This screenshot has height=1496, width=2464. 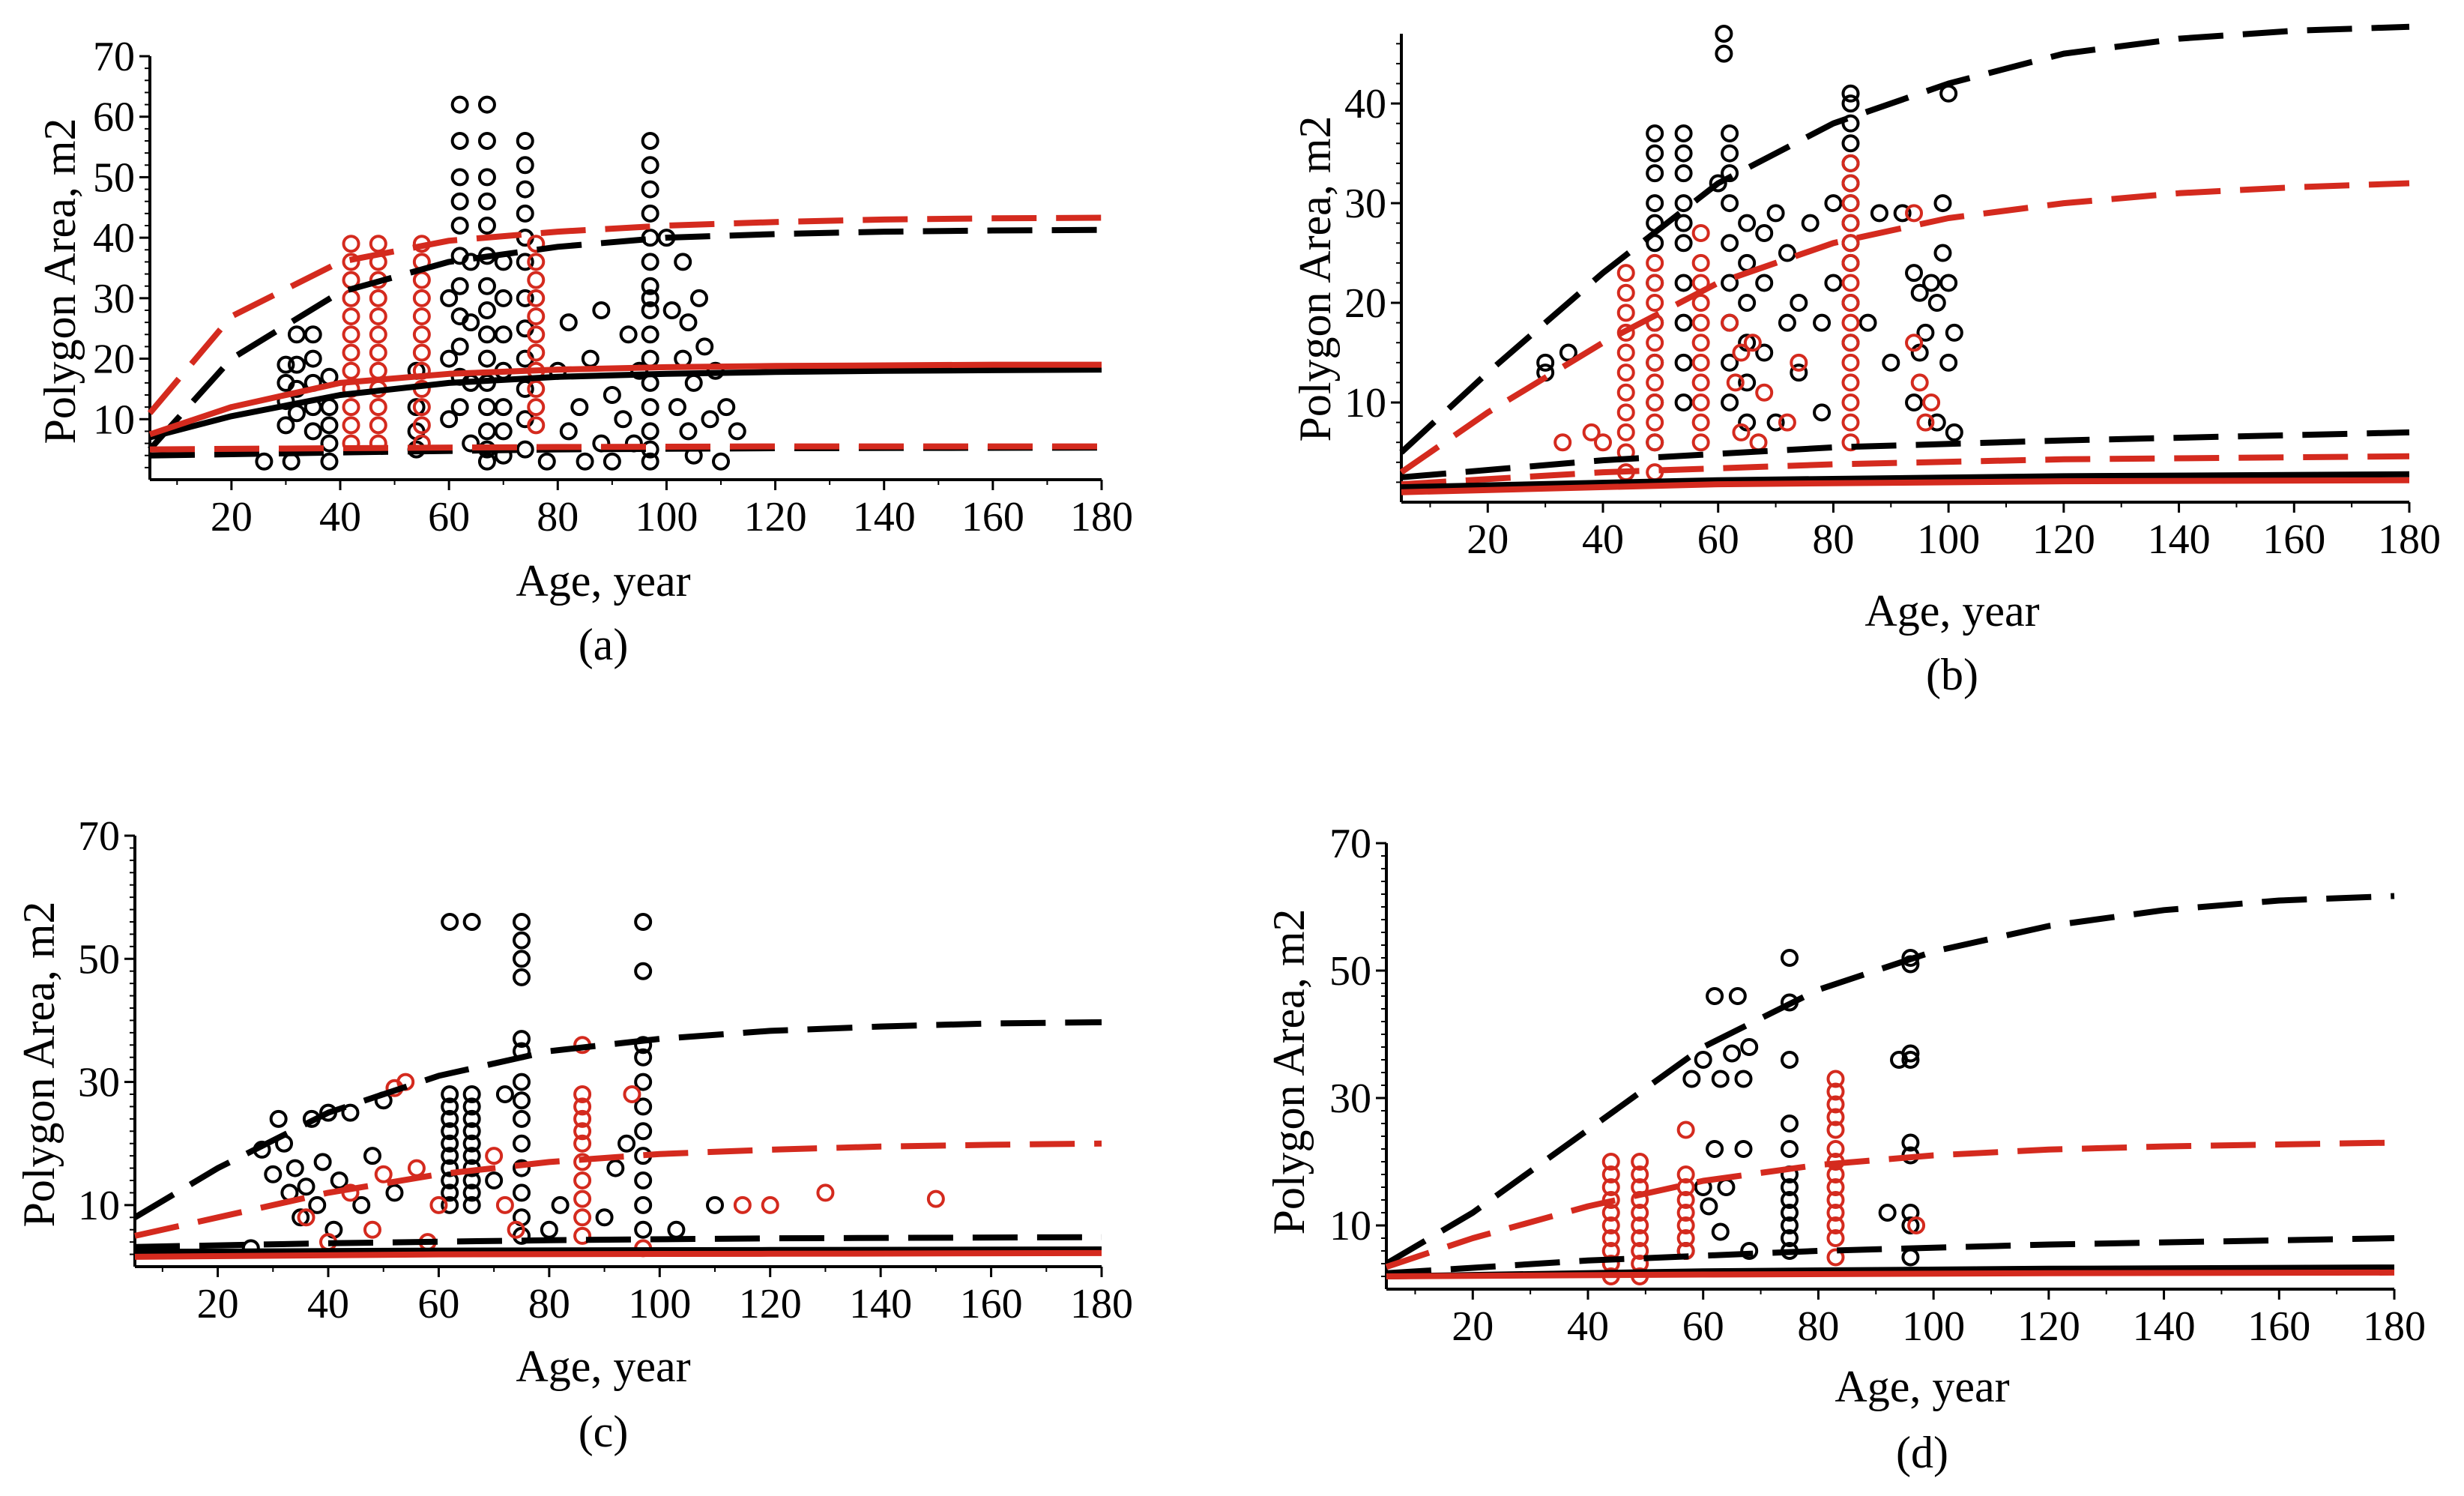 I want to click on panel-a-y-tick-label: 60, so click(x=114, y=117).